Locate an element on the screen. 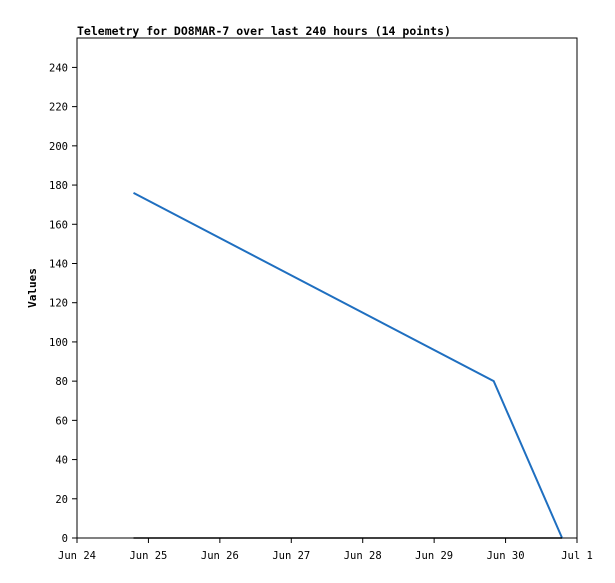  y-tick-label: 40 is located at coordinates (61, 461).